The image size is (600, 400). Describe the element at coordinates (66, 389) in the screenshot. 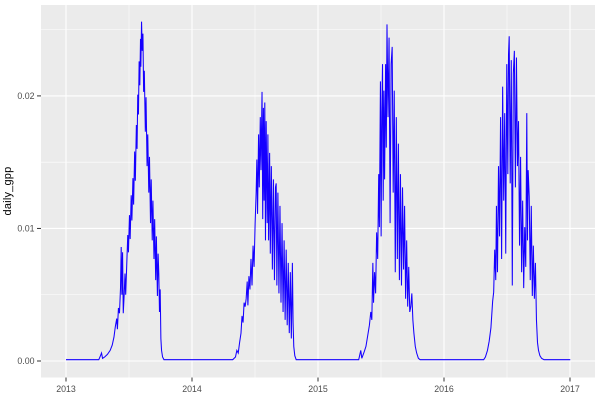

I see `x-tick-label: 2013` at that location.